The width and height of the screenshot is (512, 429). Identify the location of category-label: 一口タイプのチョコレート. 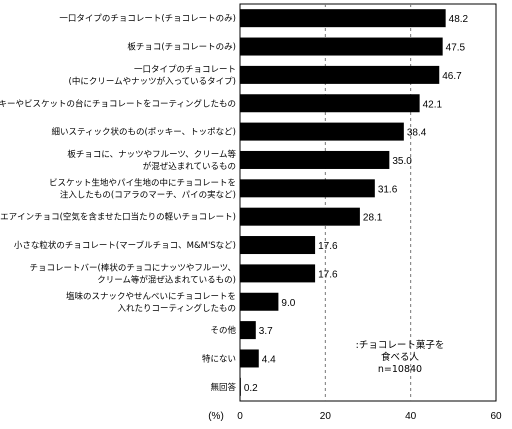
(185, 70).